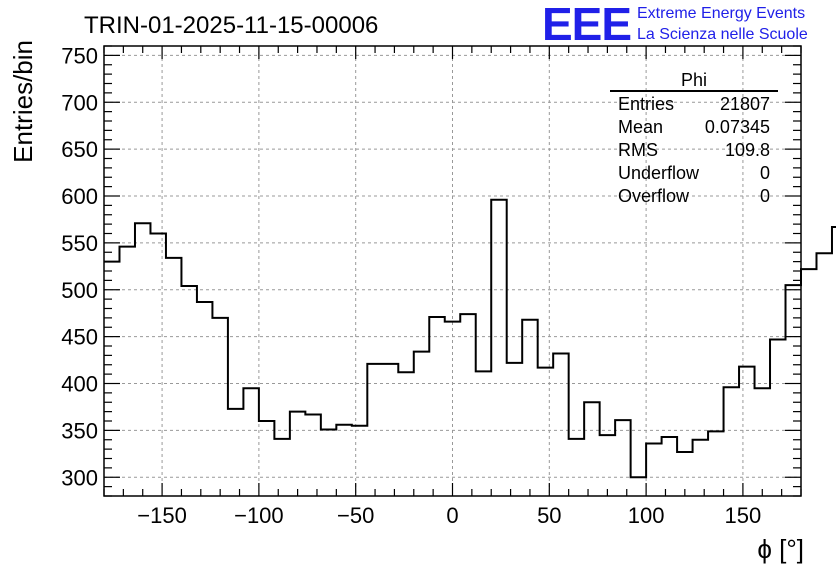  I want to click on x-tick-label: −50, so click(355, 515).